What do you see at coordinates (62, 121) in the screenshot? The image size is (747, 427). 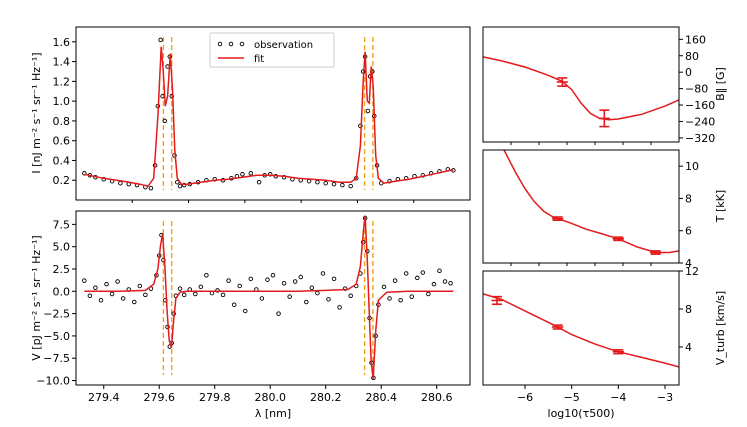 I see `y-tick-label: 0.8` at bounding box center [62, 121].